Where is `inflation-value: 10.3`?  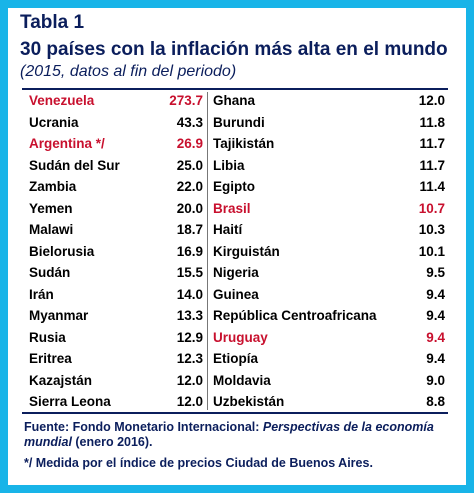 inflation-value: 10.3 is located at coordinates (431, 229).